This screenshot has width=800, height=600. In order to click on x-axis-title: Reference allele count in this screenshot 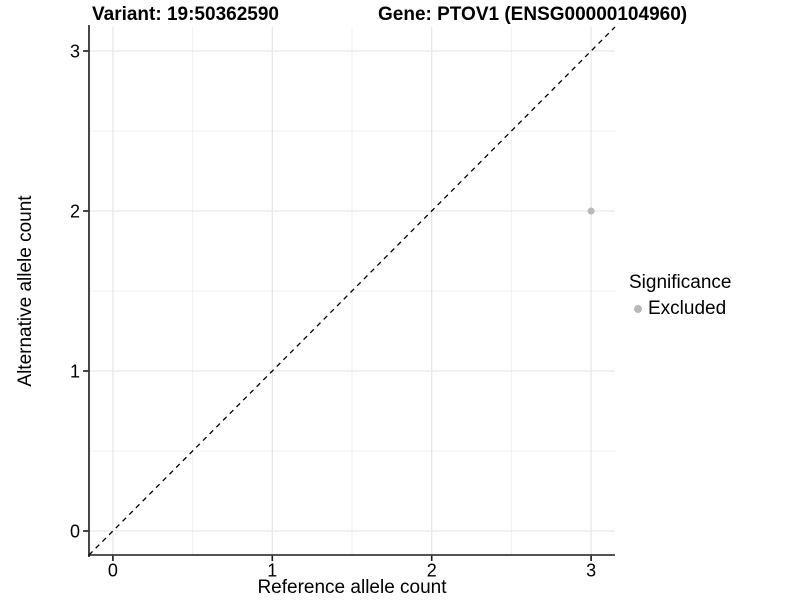, I will do `click(352, 587)`.